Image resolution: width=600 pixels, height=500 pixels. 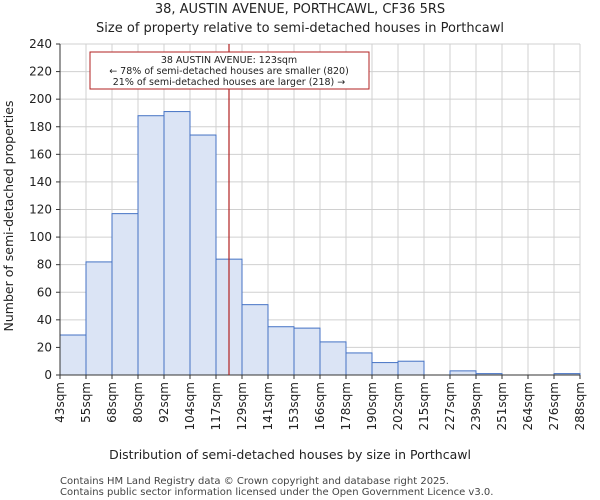 I want to click on x-tick-label: 202sqm, so click(x=398, y=406).